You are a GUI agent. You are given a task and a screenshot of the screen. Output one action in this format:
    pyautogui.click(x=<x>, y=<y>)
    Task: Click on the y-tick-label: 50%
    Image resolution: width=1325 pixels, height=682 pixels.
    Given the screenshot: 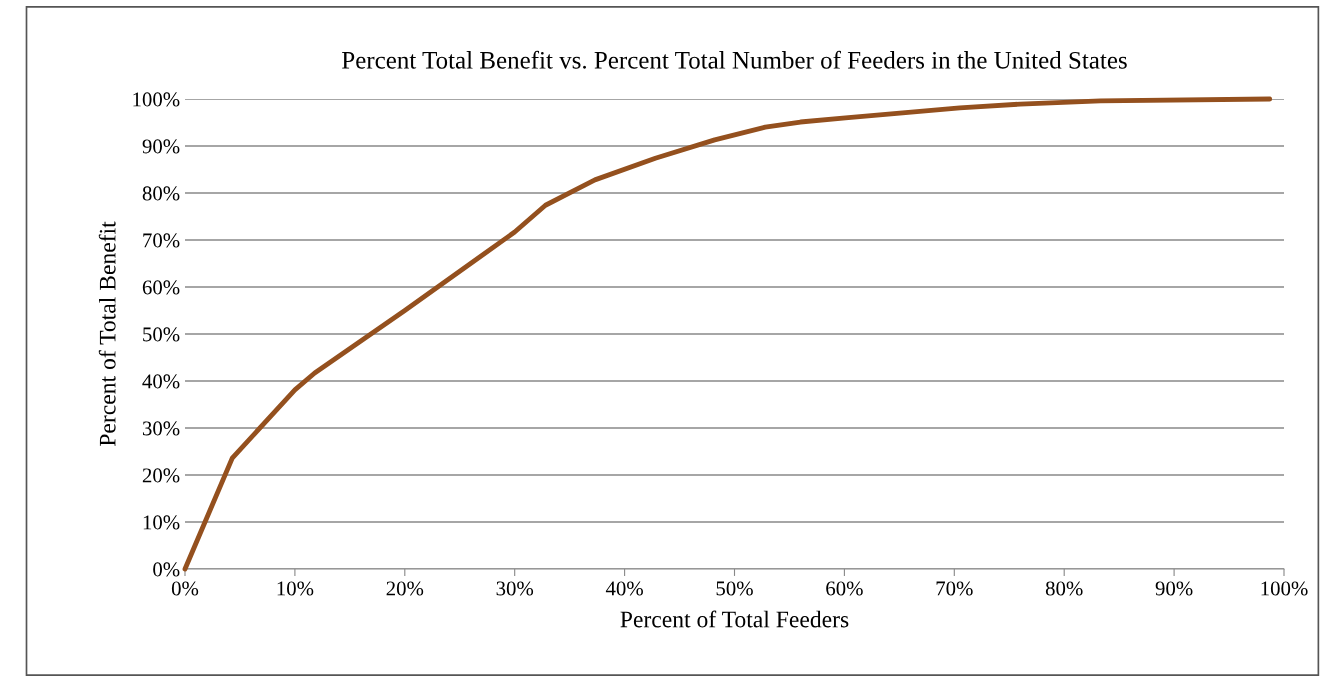 What is the action you would take?
    pyautogui.click(x=161, y=334)
    